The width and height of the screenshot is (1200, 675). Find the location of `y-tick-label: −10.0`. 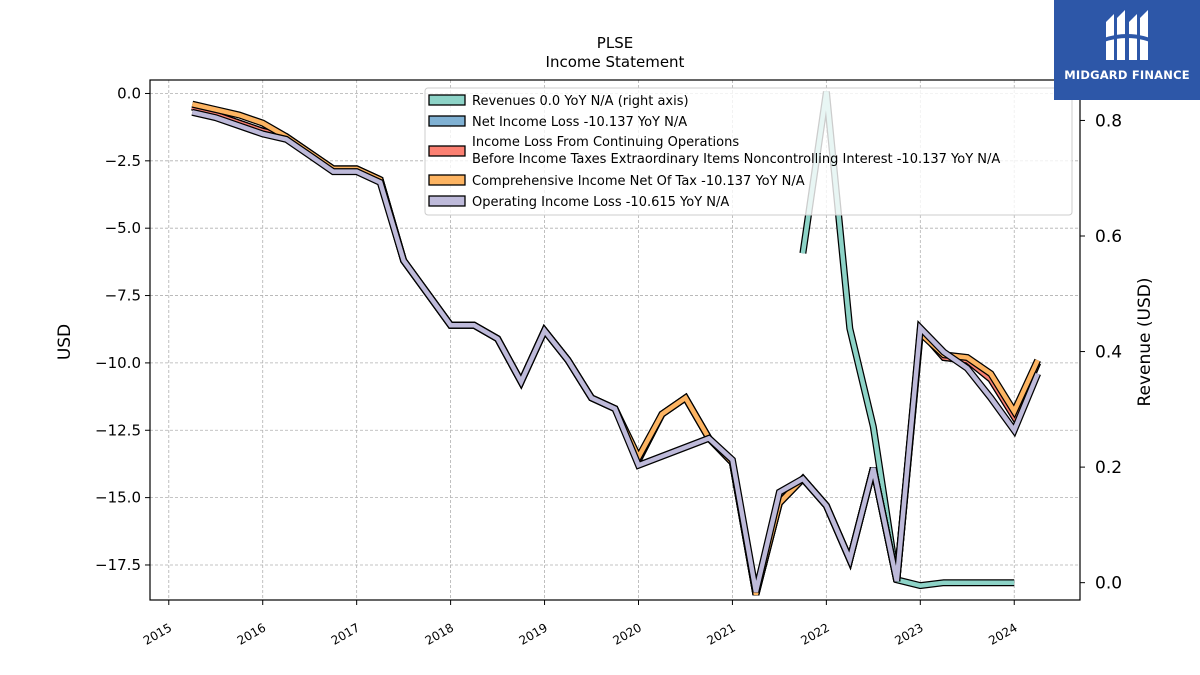

y-tick-label: −10.0 is located at coordinates (118, 363).